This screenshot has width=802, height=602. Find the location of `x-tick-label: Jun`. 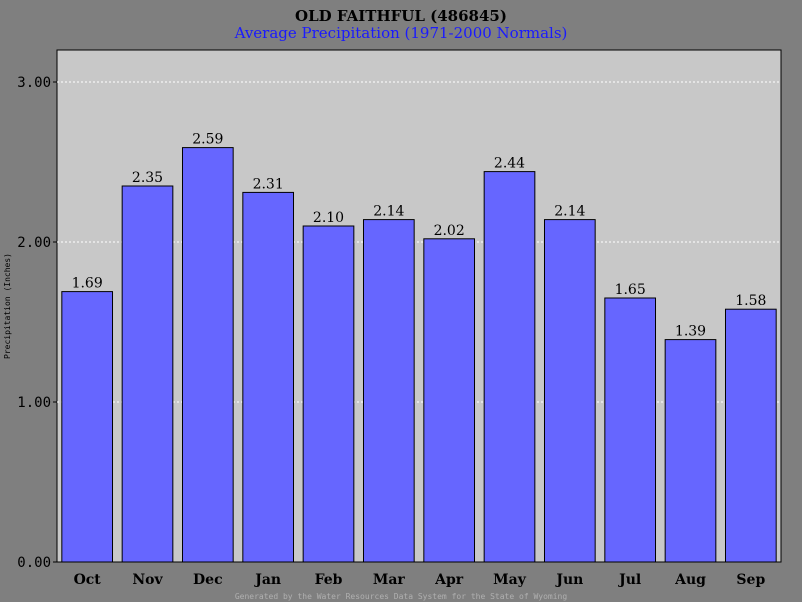

x-tick-label: Jun is located at coordinates (568, 580).